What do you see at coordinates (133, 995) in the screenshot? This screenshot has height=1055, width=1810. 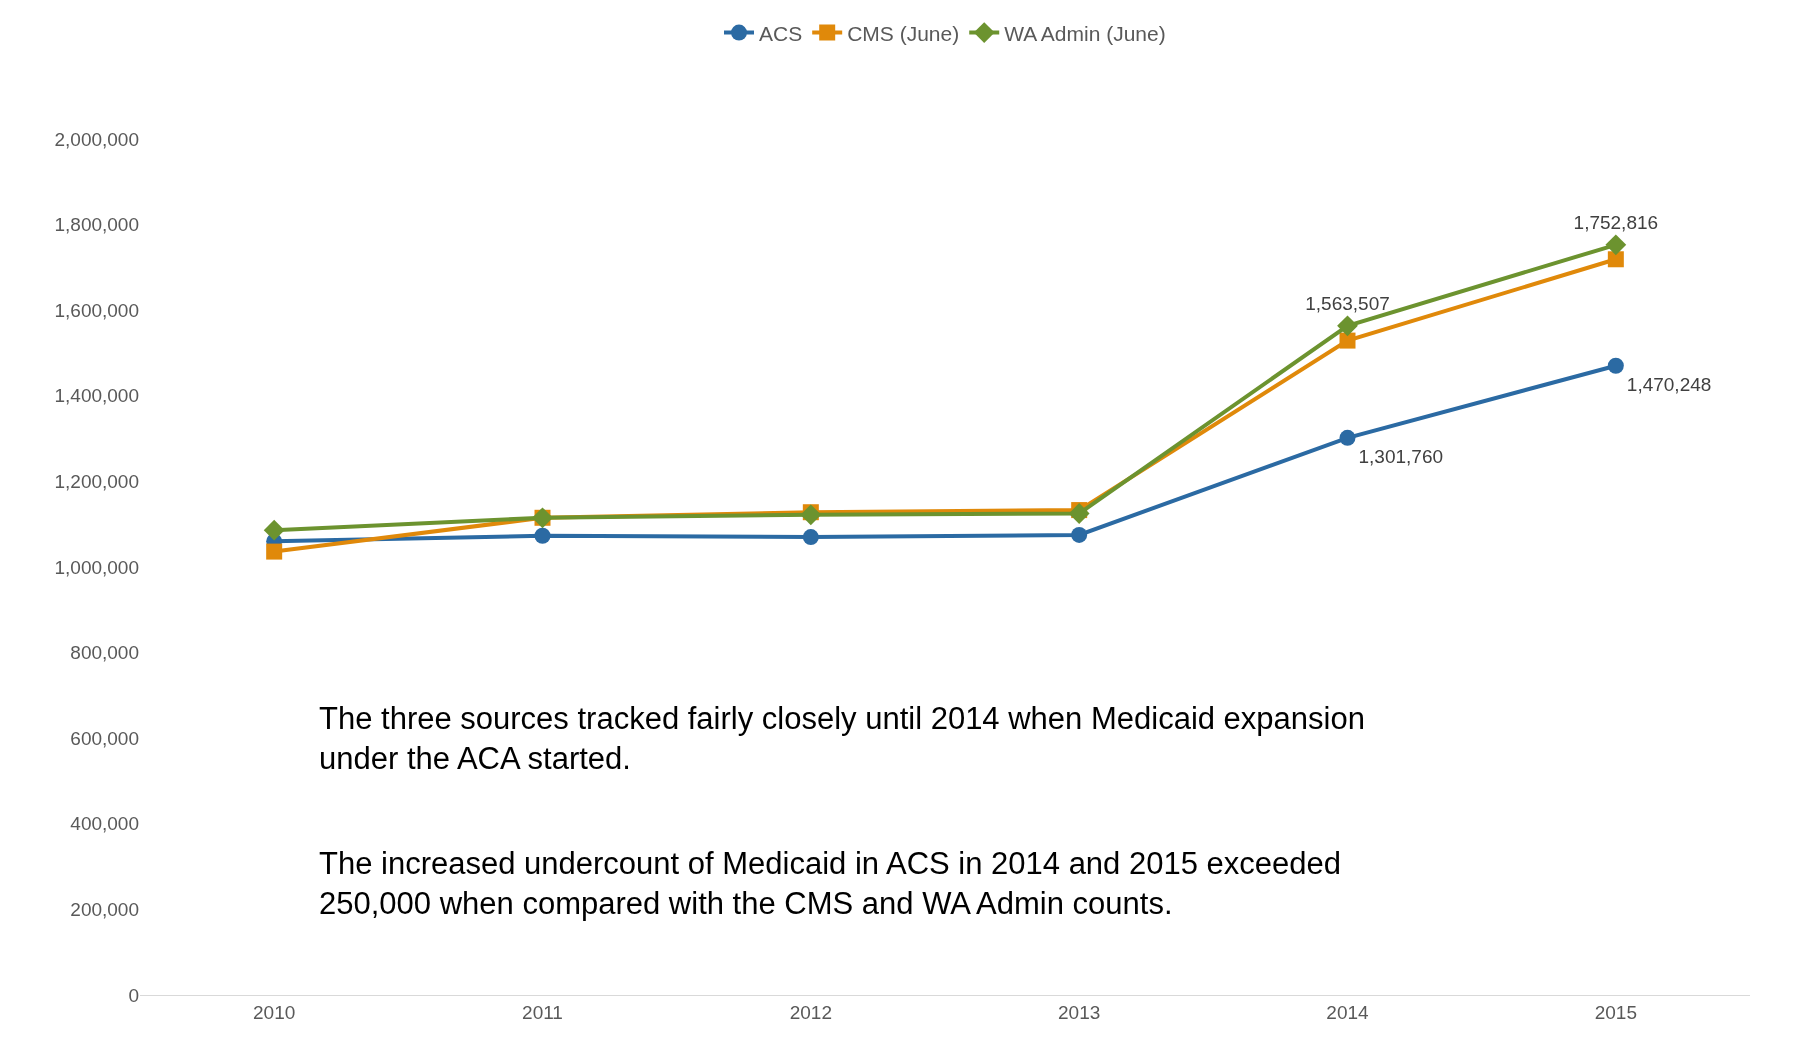 I see `y-tick-label: 0` at bounding box center [133, 995].